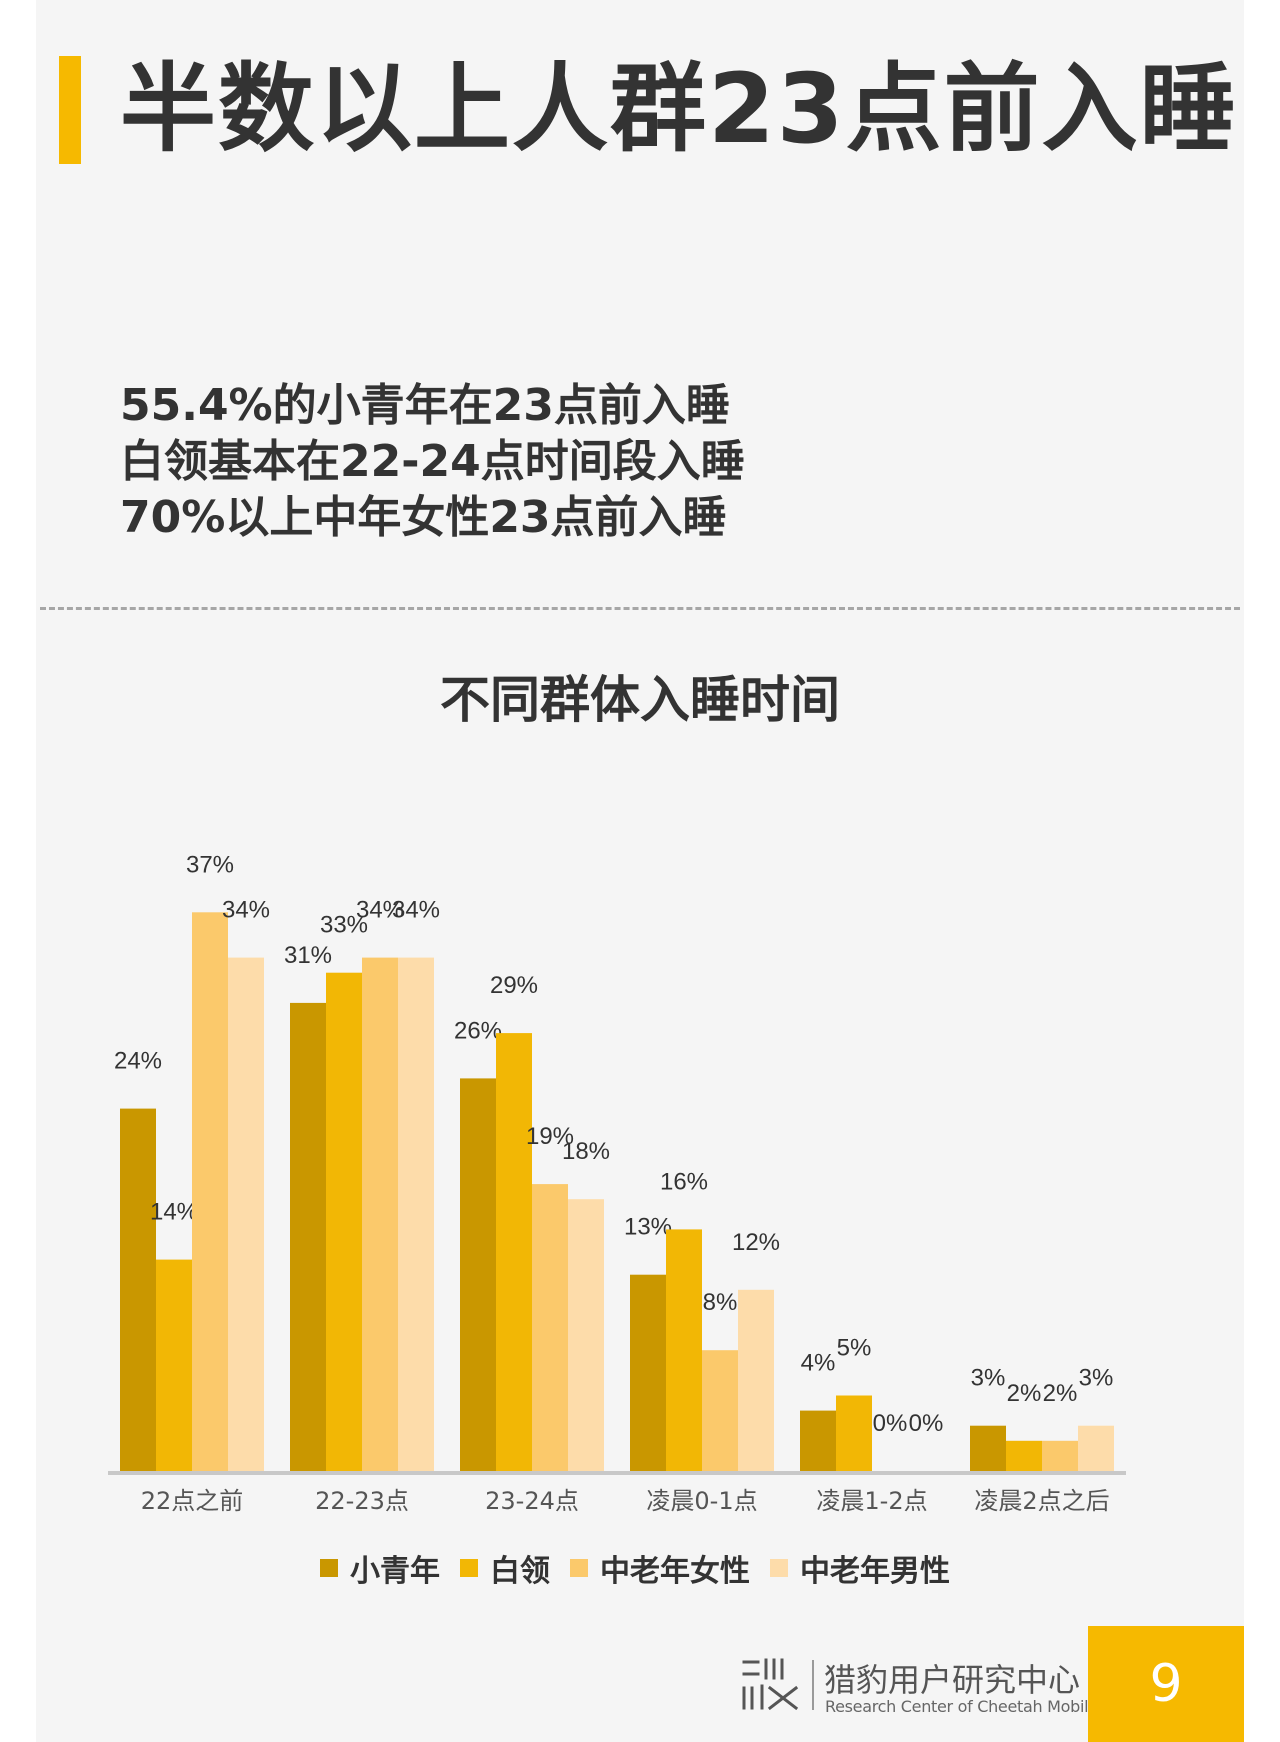 This screenshot has width=1280, height=1742. What do you see at coordinates (701, 1501) in the screenshot?
I see `x-tick-label-4: 凌晨0-1点` at bounding box center [701, 1501].